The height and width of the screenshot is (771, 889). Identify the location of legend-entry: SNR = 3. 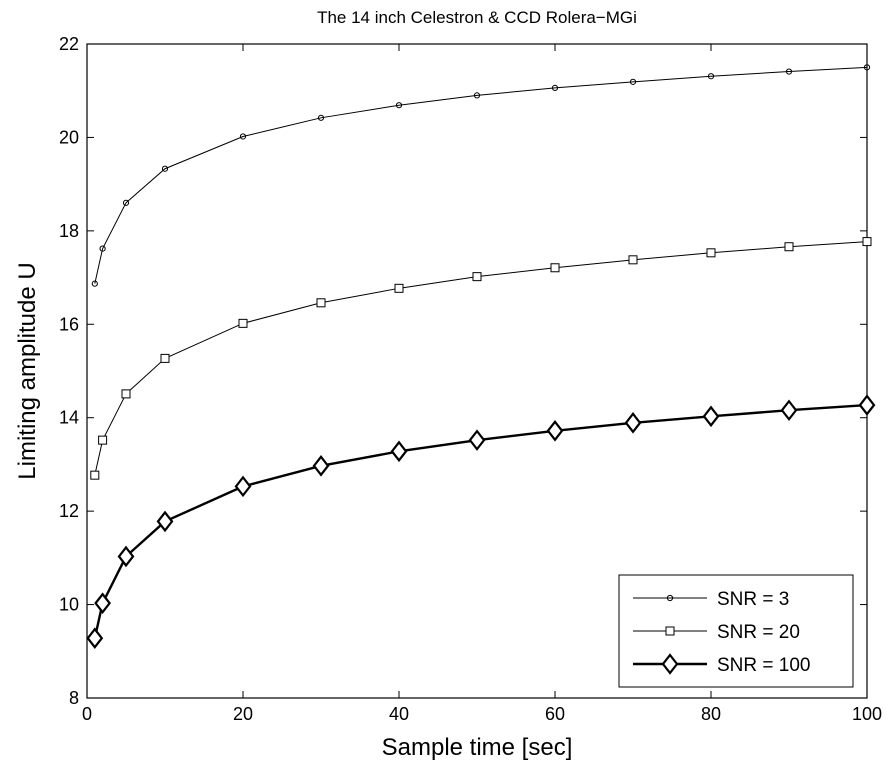
(711, 599).